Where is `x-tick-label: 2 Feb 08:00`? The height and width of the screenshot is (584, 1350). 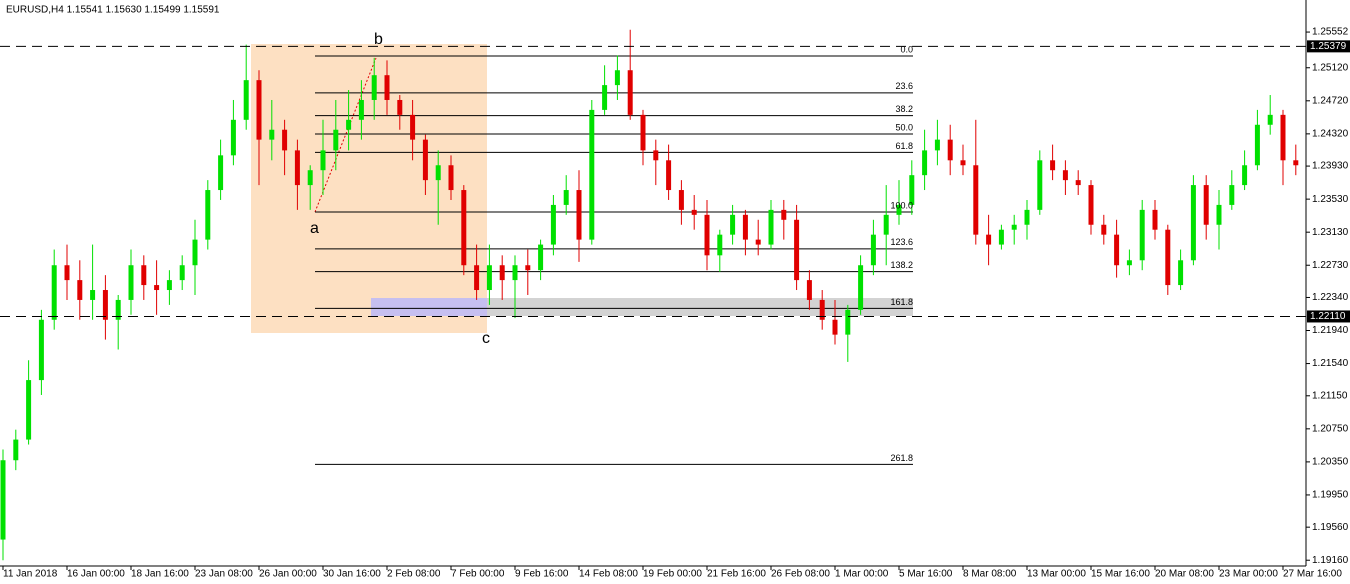 x-tick-label: 2 Feb 08:00 is located at coordinates (414, 574).